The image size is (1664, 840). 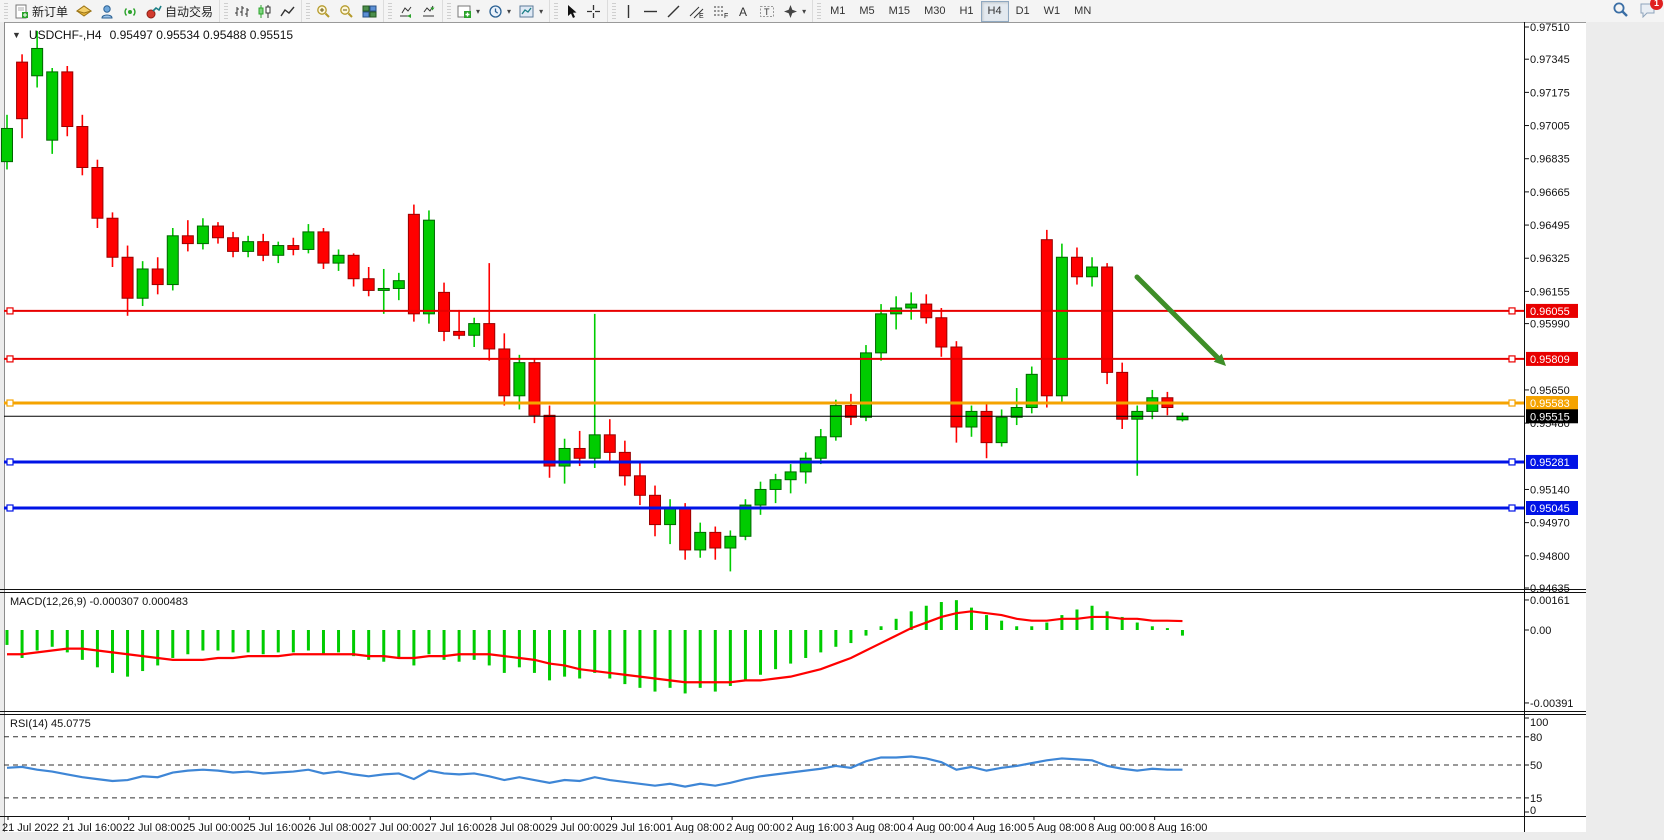 What do you see at coordinates (241, 11) in the screenshot?
I see `bar-chart-button` at bounding box center [241, 11].